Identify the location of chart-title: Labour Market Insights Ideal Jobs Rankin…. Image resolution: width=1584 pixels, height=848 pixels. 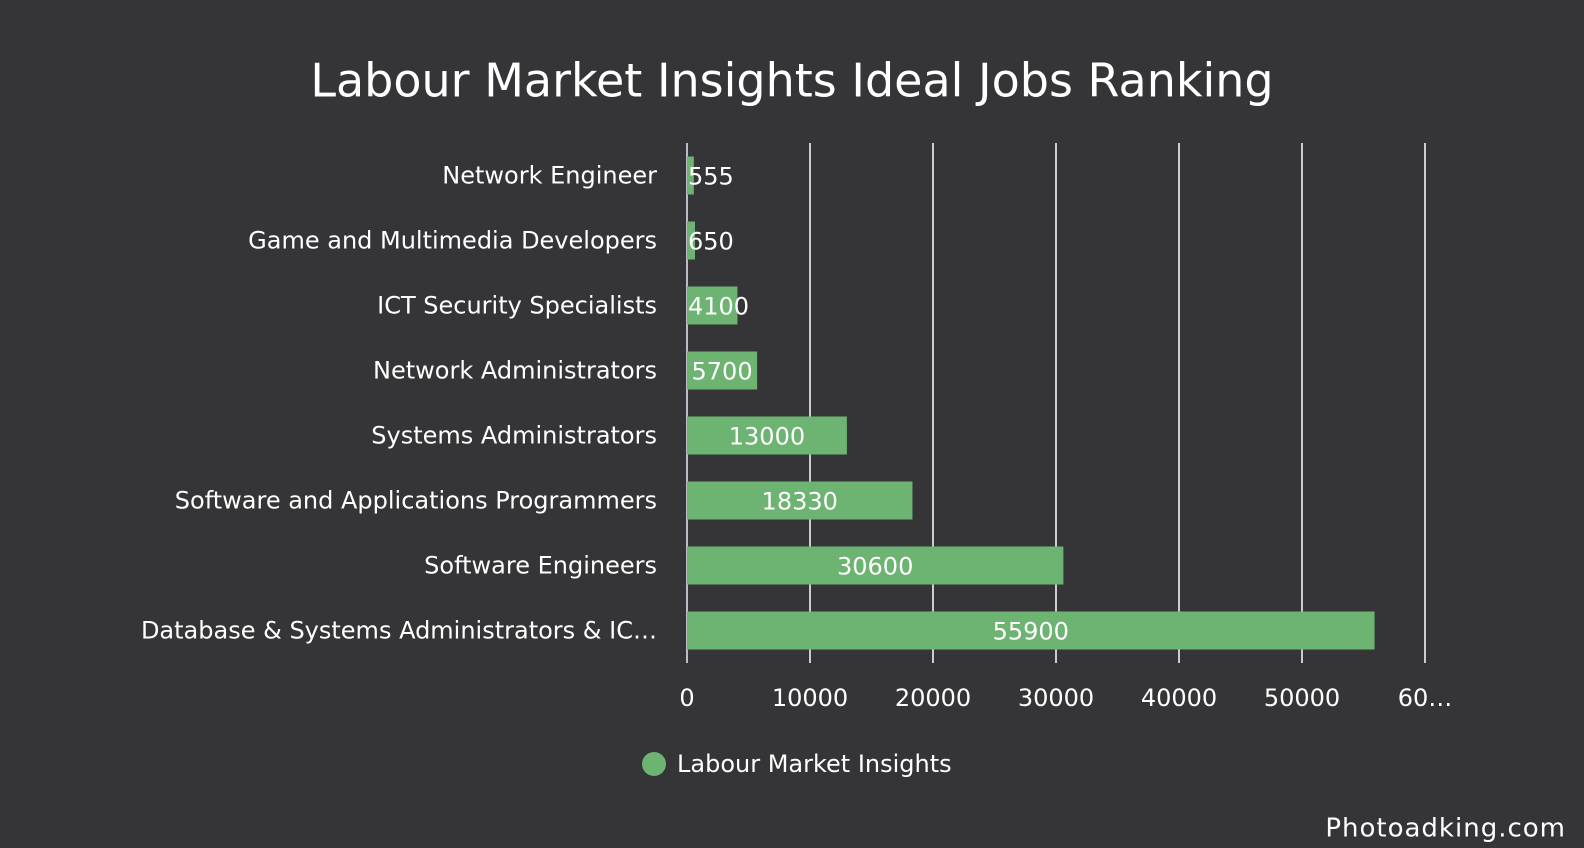
(791, 81).